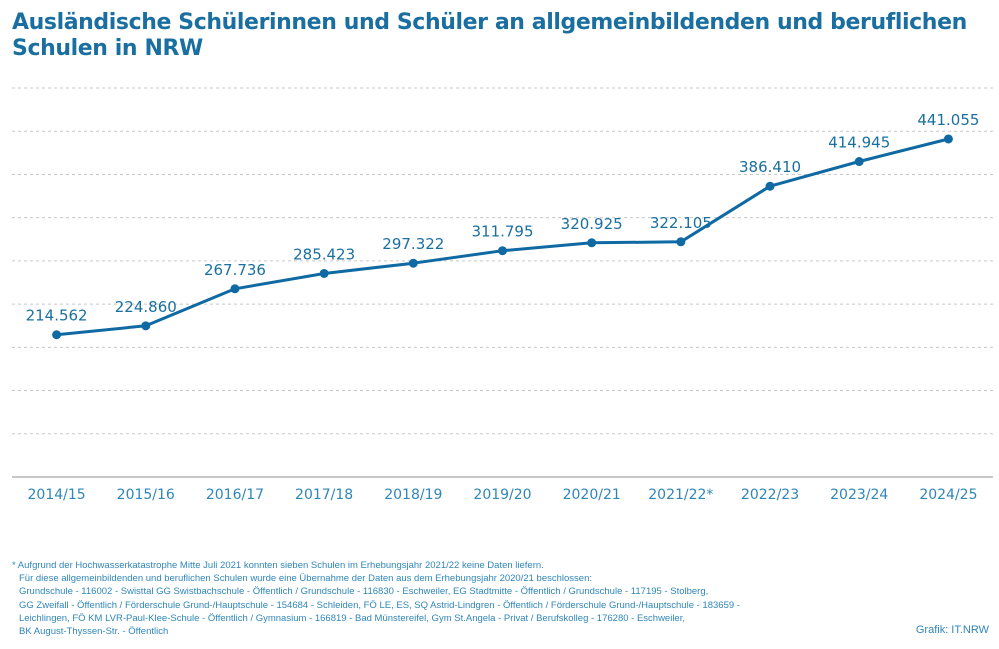 The image size is (999, 649). Describe the element at coordinates (146, 307) in the screenshot. I see `data-label: 224.860` at that location.